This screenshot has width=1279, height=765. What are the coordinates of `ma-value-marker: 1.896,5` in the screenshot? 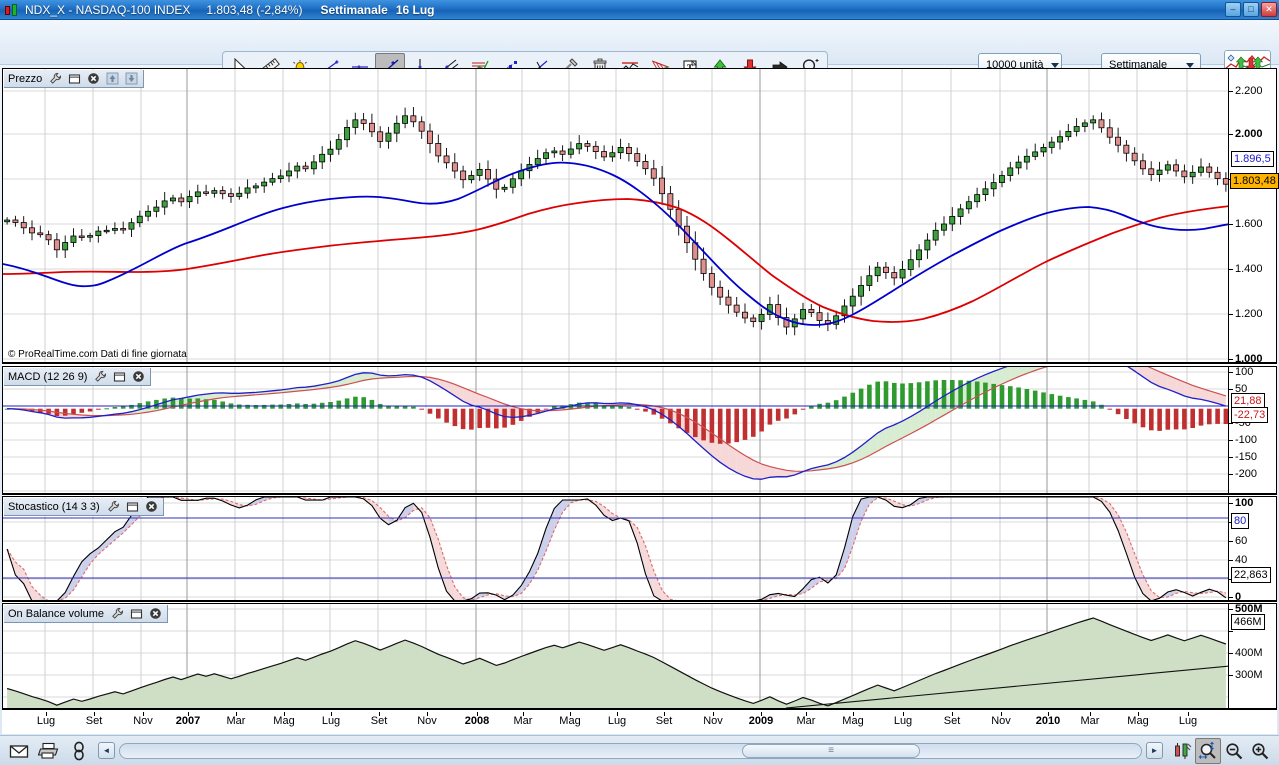 It's located at (1252, 159).